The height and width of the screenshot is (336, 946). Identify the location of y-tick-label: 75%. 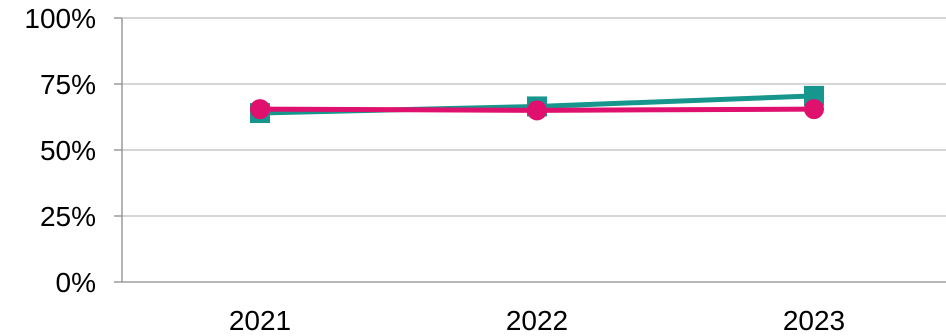
(68, 84).